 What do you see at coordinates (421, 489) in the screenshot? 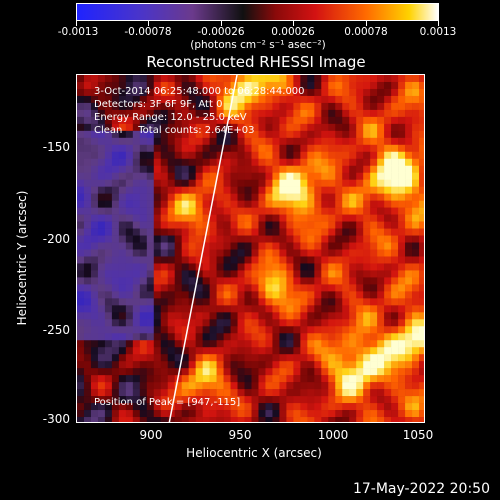
I see `timestamp: 17-May-2022 20:50` at bounding box center [421, 489].